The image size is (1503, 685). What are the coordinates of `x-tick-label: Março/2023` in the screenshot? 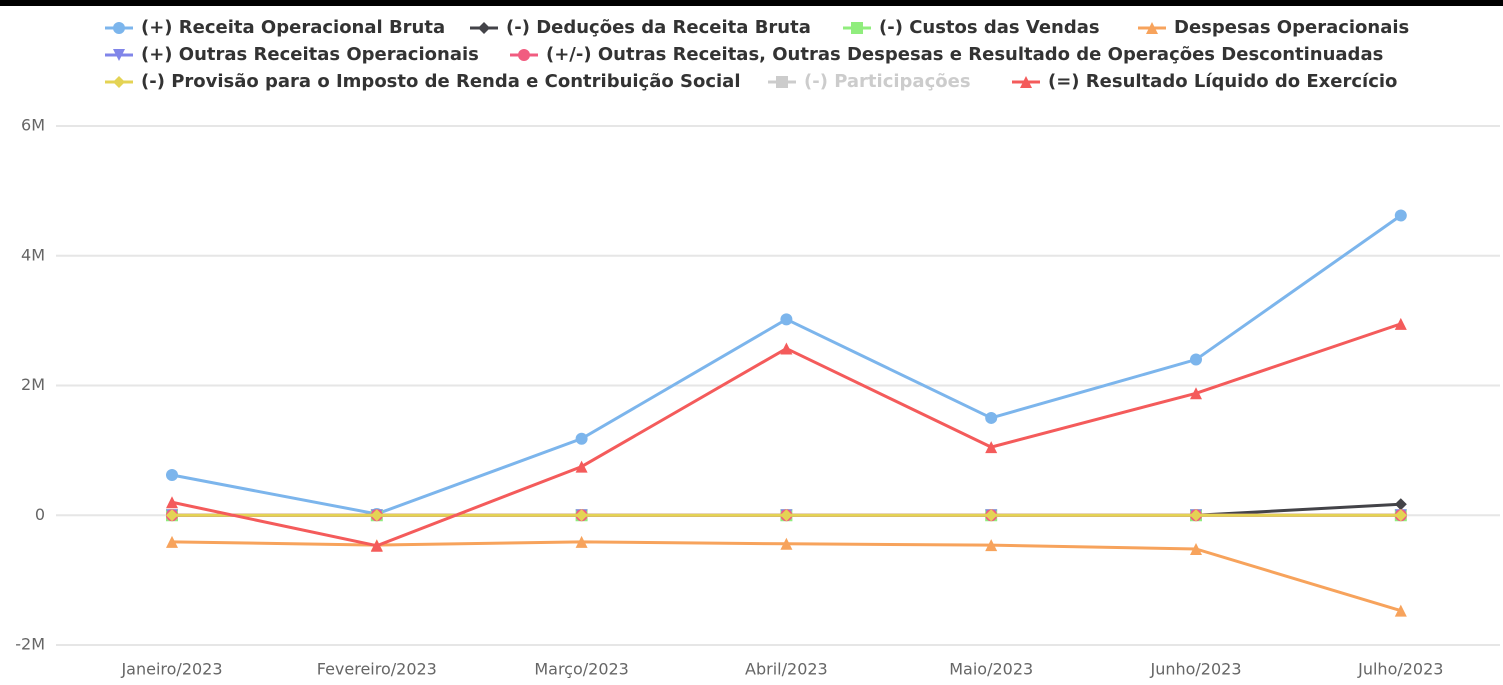 It's located at (581, 669).